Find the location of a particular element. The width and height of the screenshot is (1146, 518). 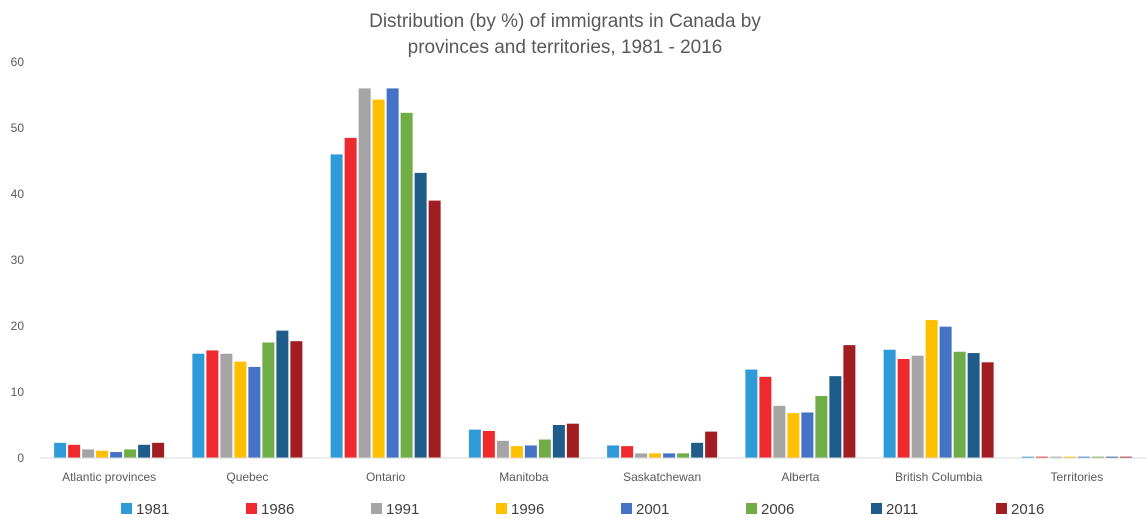

legend-swatch-2001 is located at coordinates (626, 508).